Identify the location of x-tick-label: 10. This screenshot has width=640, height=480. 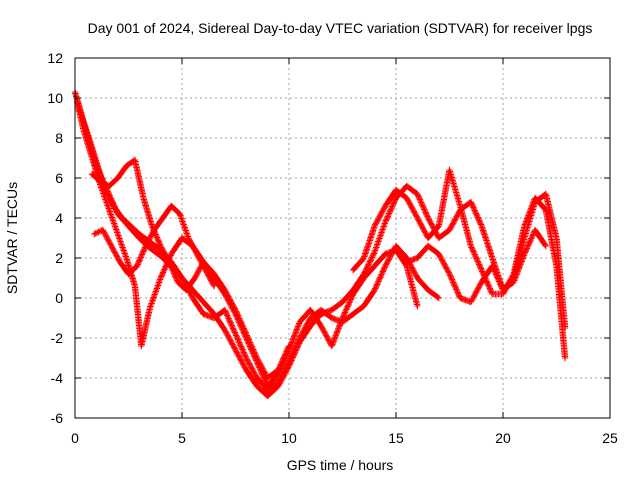
(289, 438).